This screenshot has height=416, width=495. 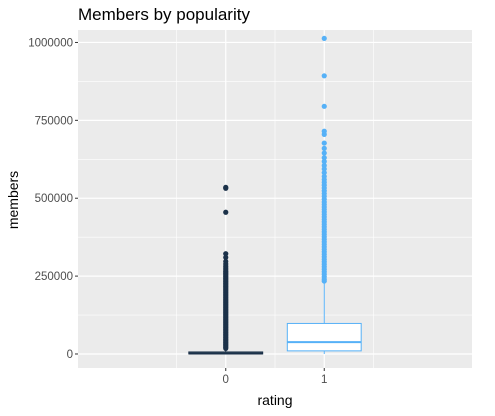 What do you see at coordinates (54, 277) in the screenshot?
I see `y-tick-label: 250000` at bounding box center [54, 277].